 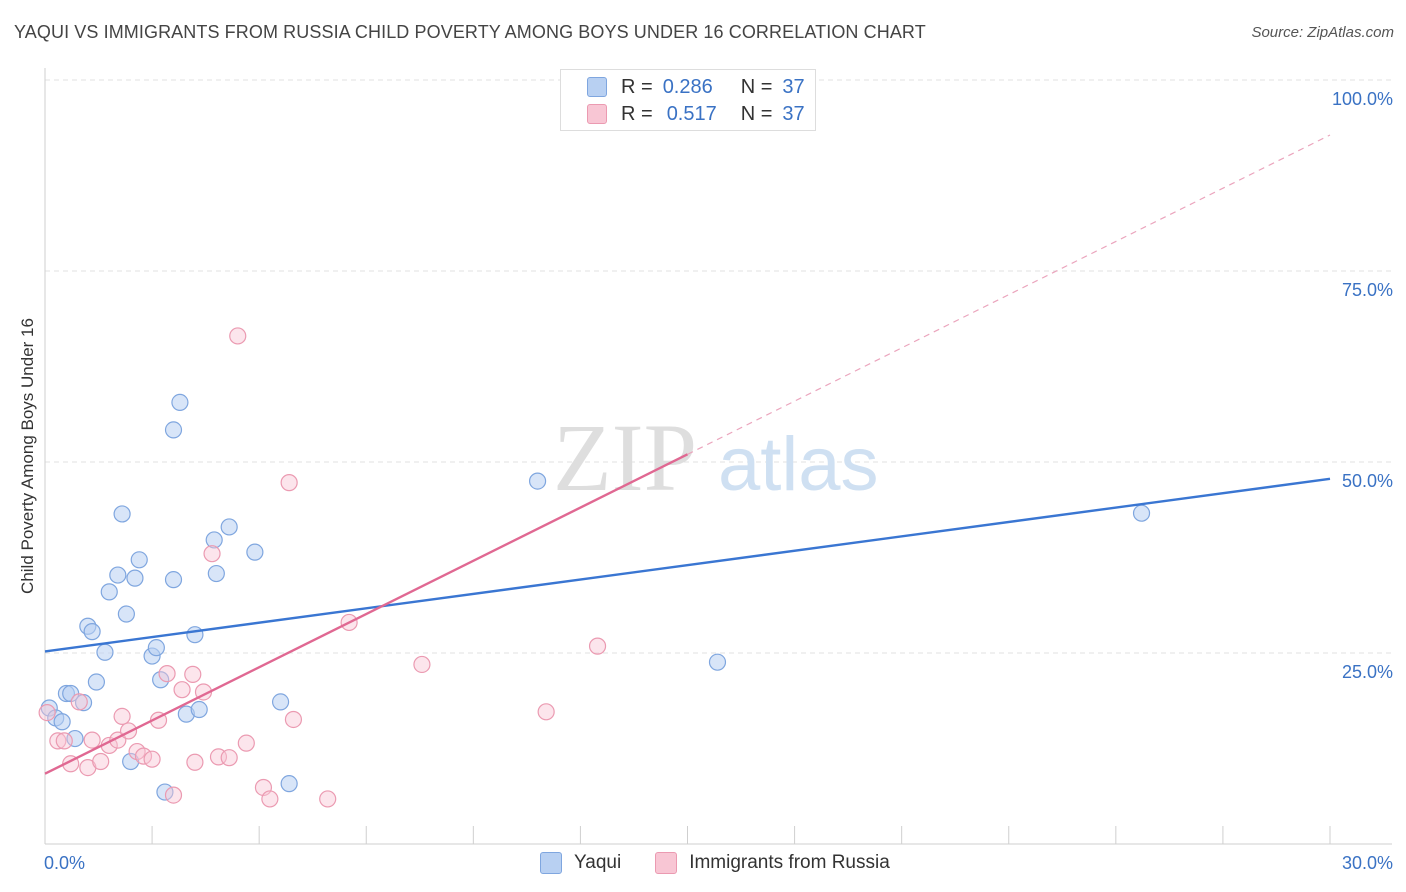 What do you see at coordinates (64, 863) in the screenshot?
I see `x-tick-label-min: 0.0%` at bounding box center [64, 863].